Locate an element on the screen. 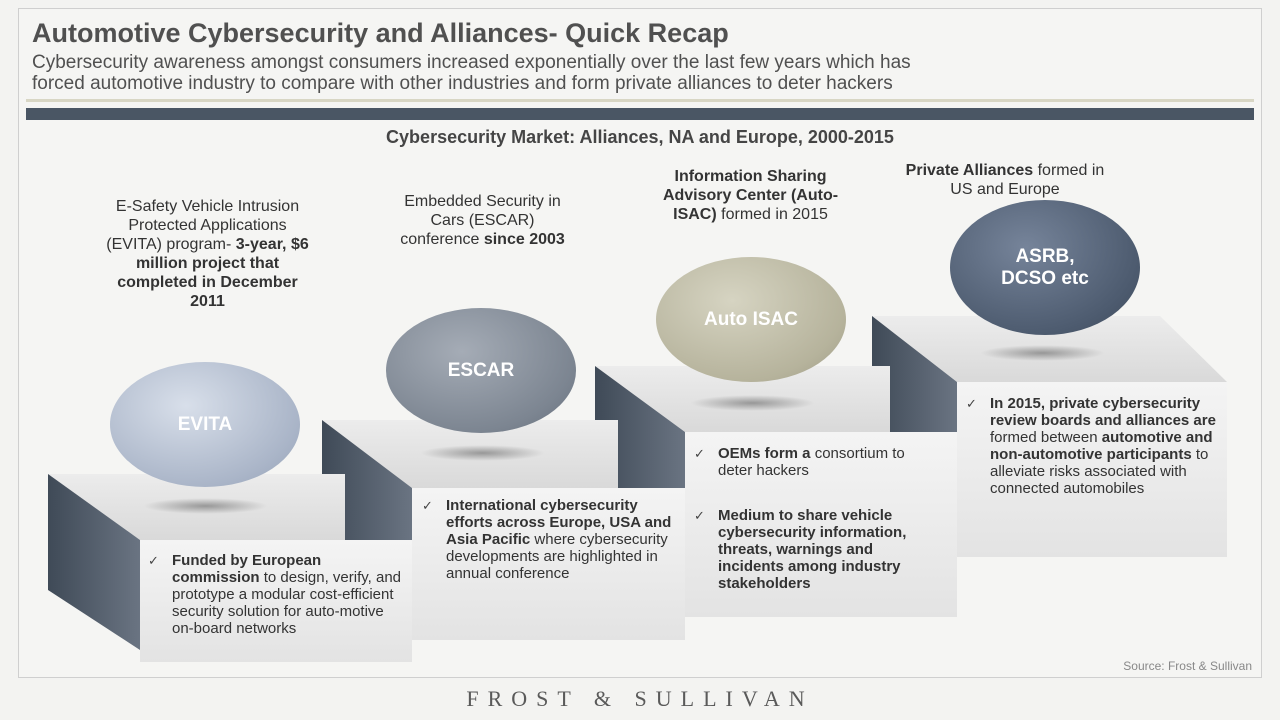 This screenshot has height=720, width=1280. step4-front is located at coordinates (1092, 469).